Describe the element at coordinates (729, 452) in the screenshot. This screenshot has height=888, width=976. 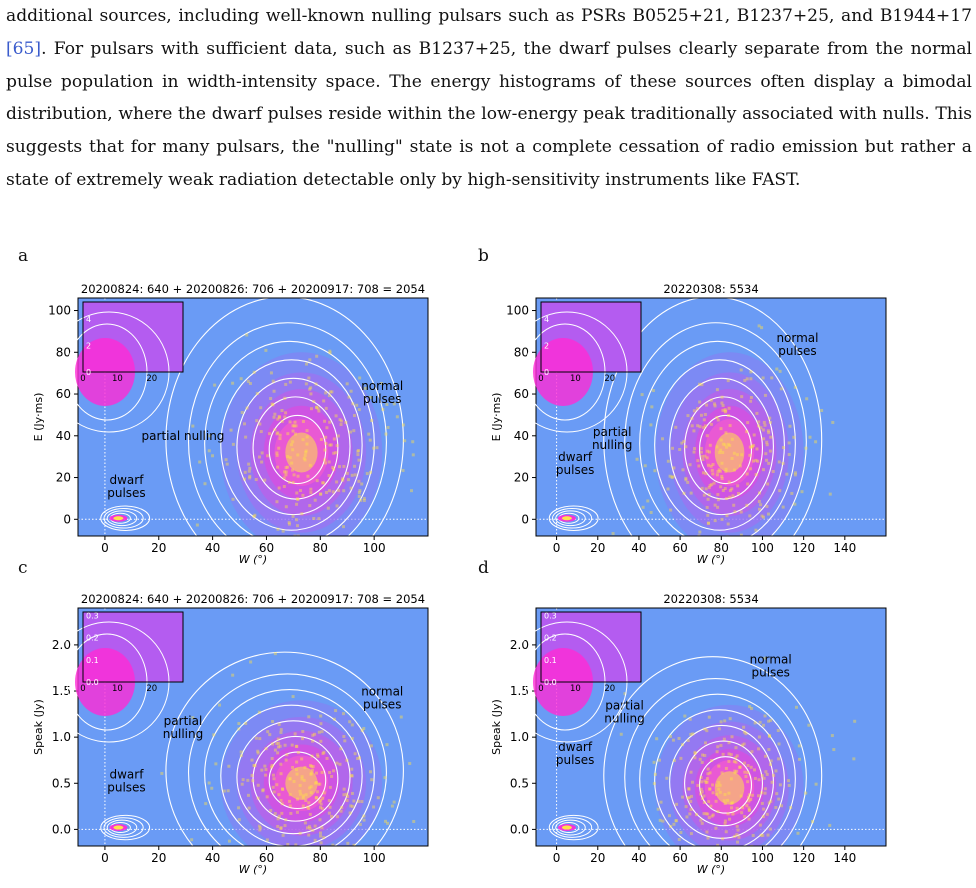
I see `density-blob` at that location.